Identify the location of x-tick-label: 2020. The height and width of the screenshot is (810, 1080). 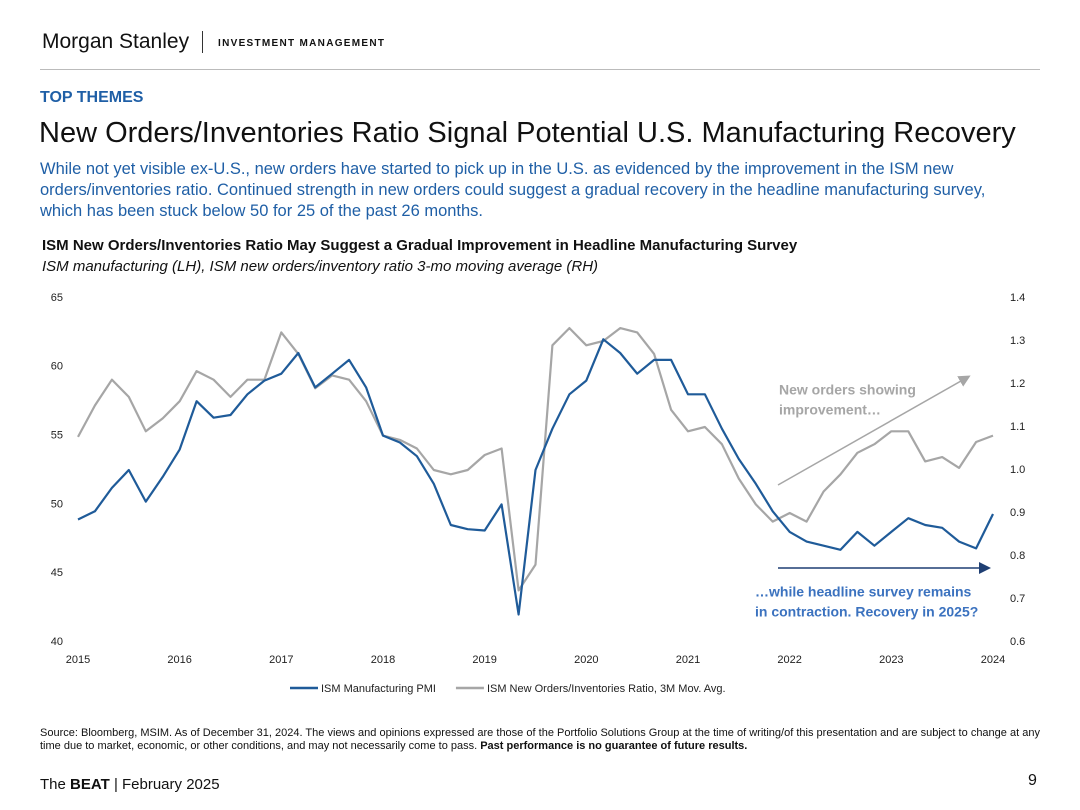
(586, 660).